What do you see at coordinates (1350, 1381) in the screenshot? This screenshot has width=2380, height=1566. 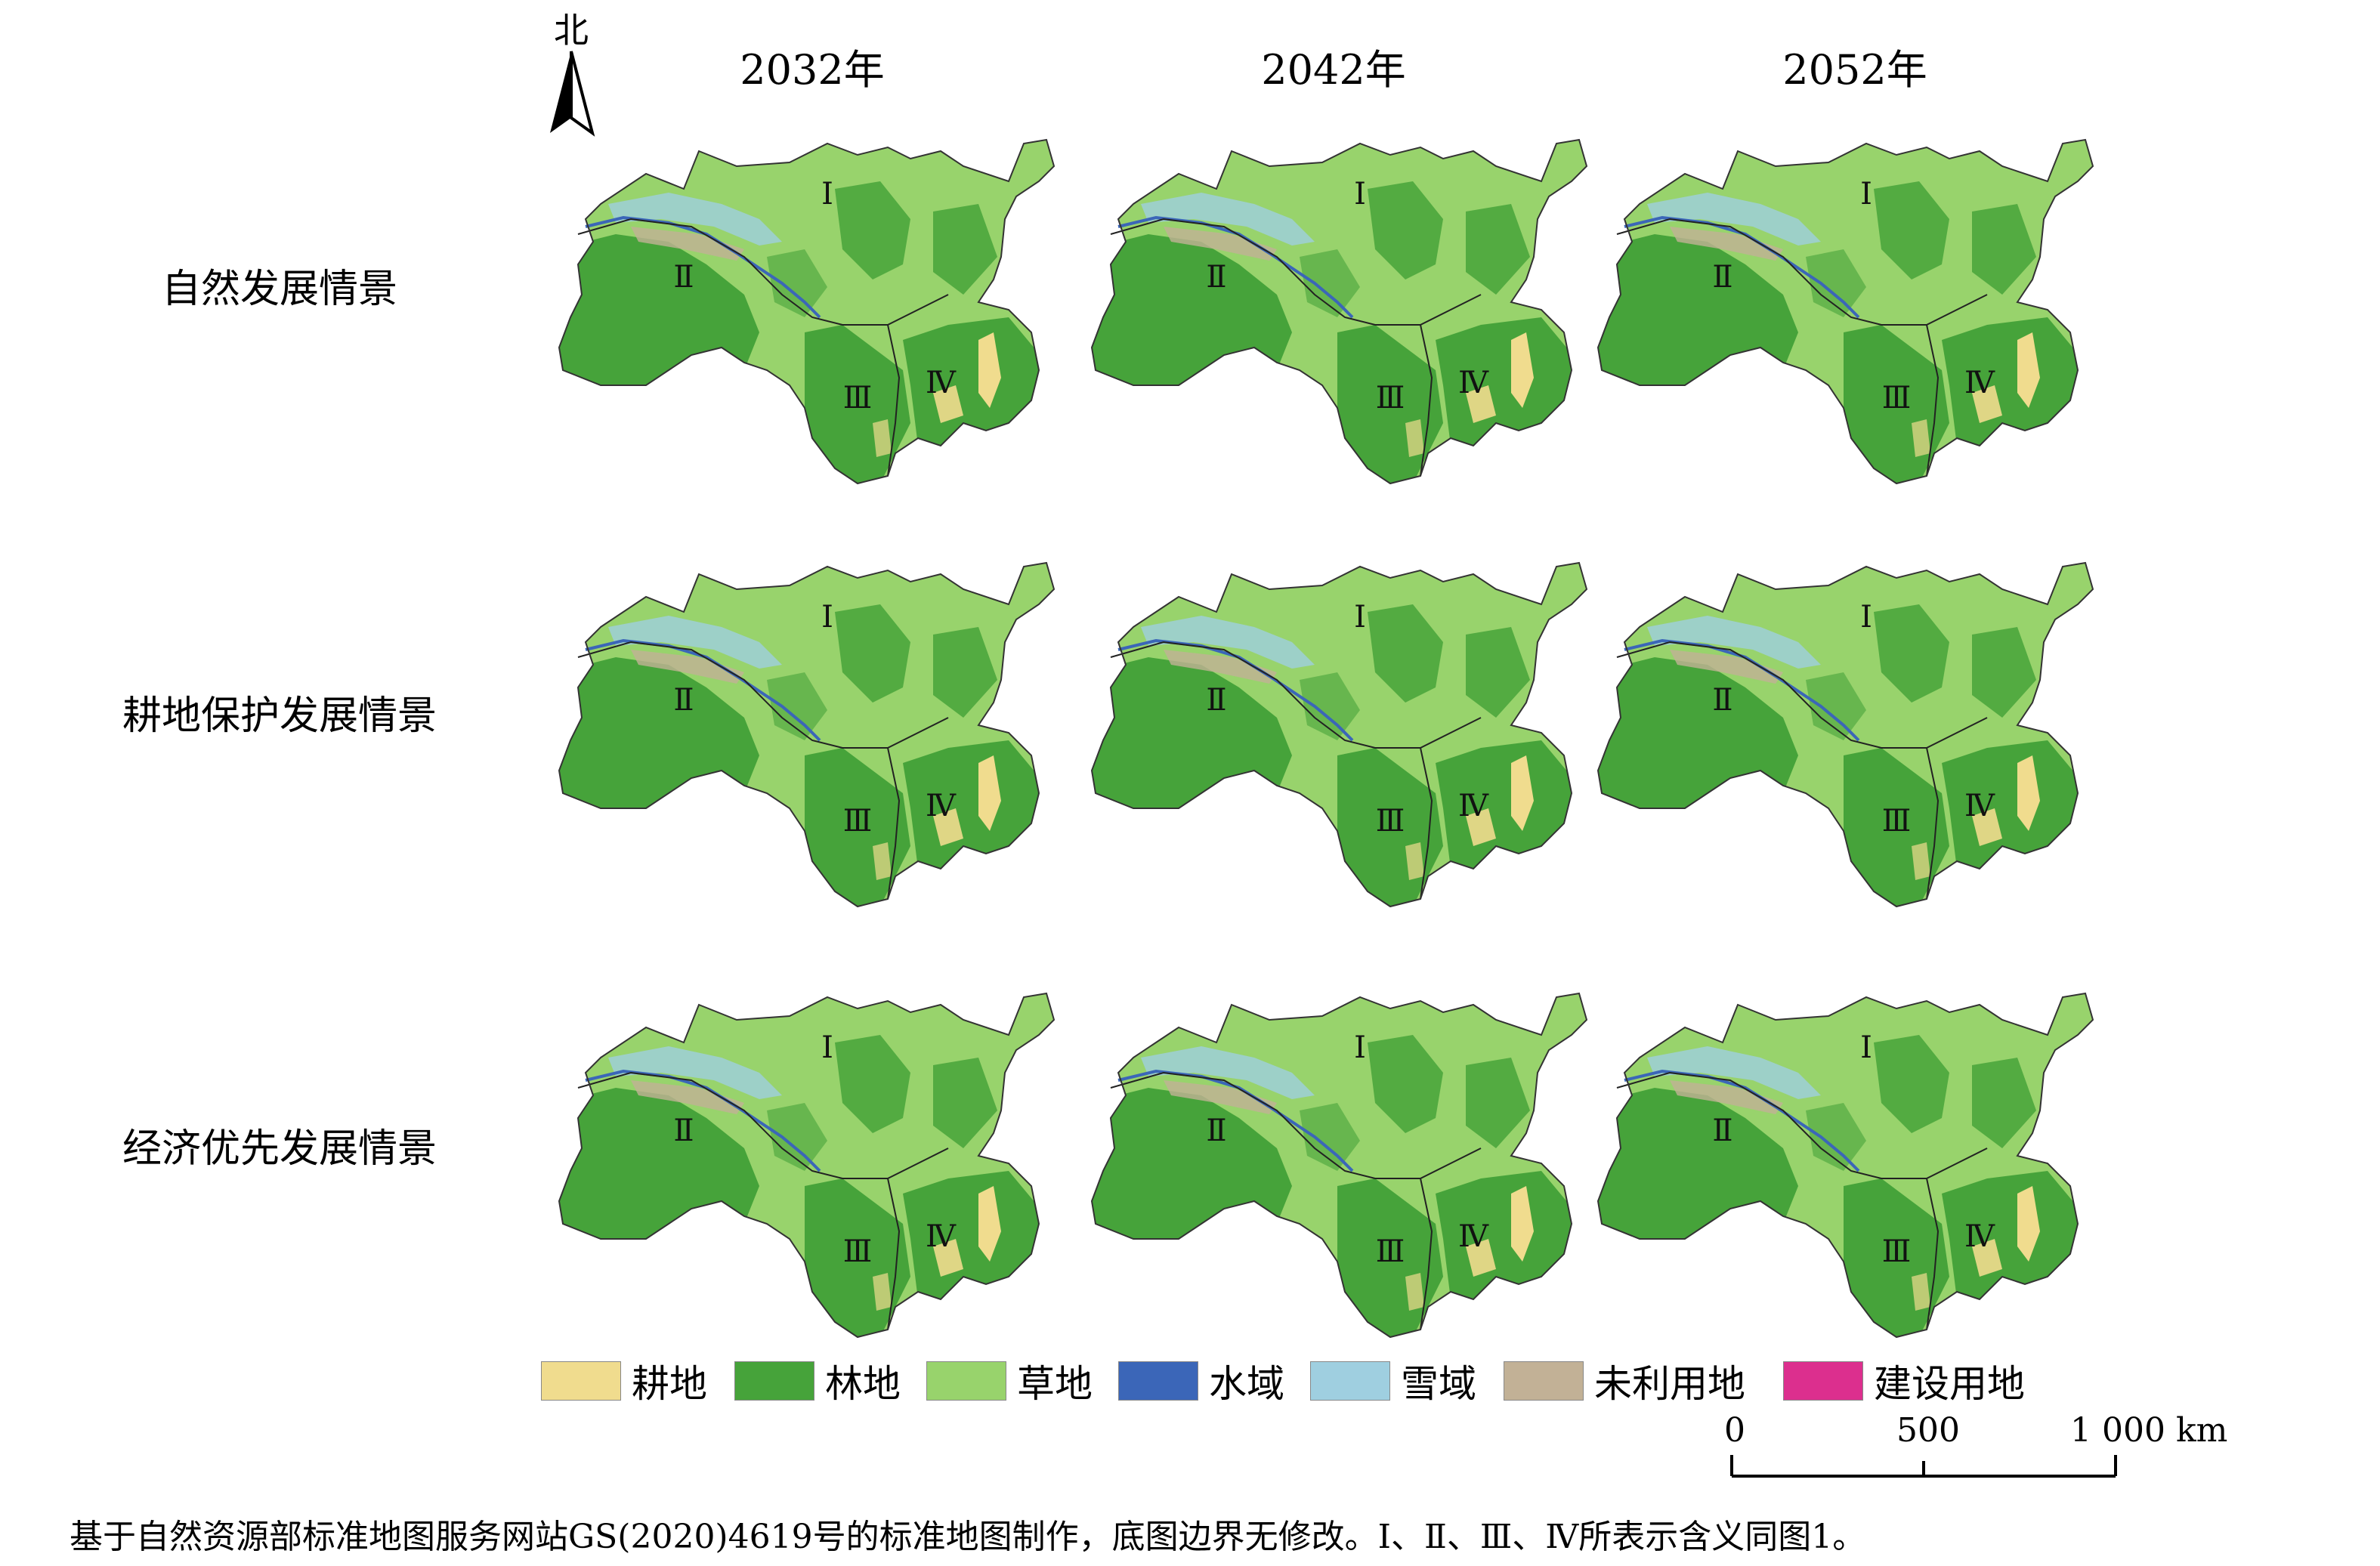 I see `legend-swatch-snow` at bounding box center [1350, 1381].